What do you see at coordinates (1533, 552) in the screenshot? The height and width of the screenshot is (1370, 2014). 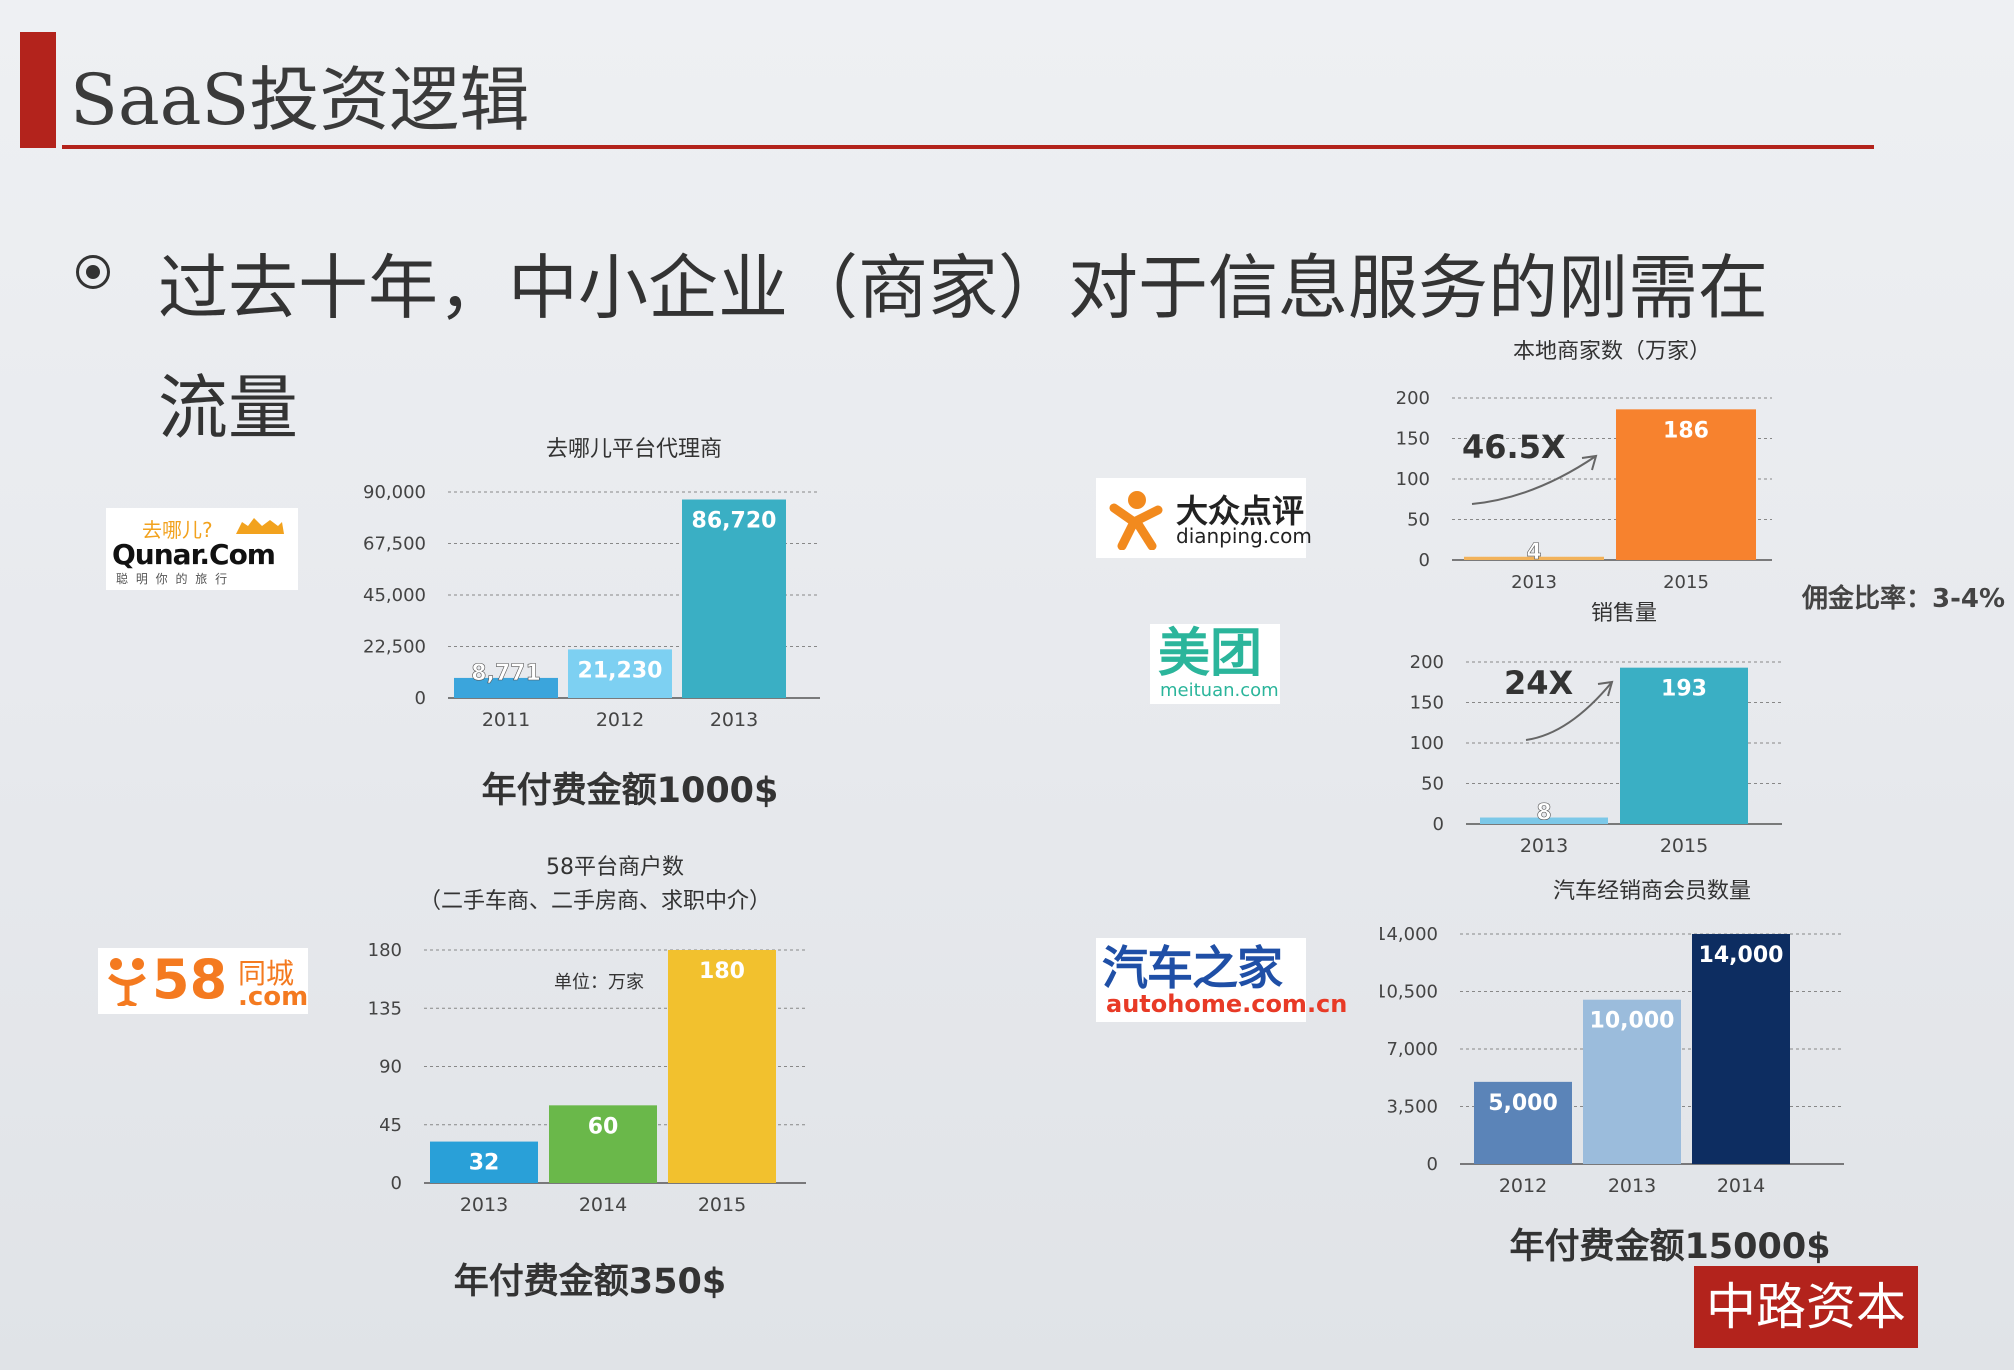 I see `bar-value-label: 4` at bounding box center [1533, 552].